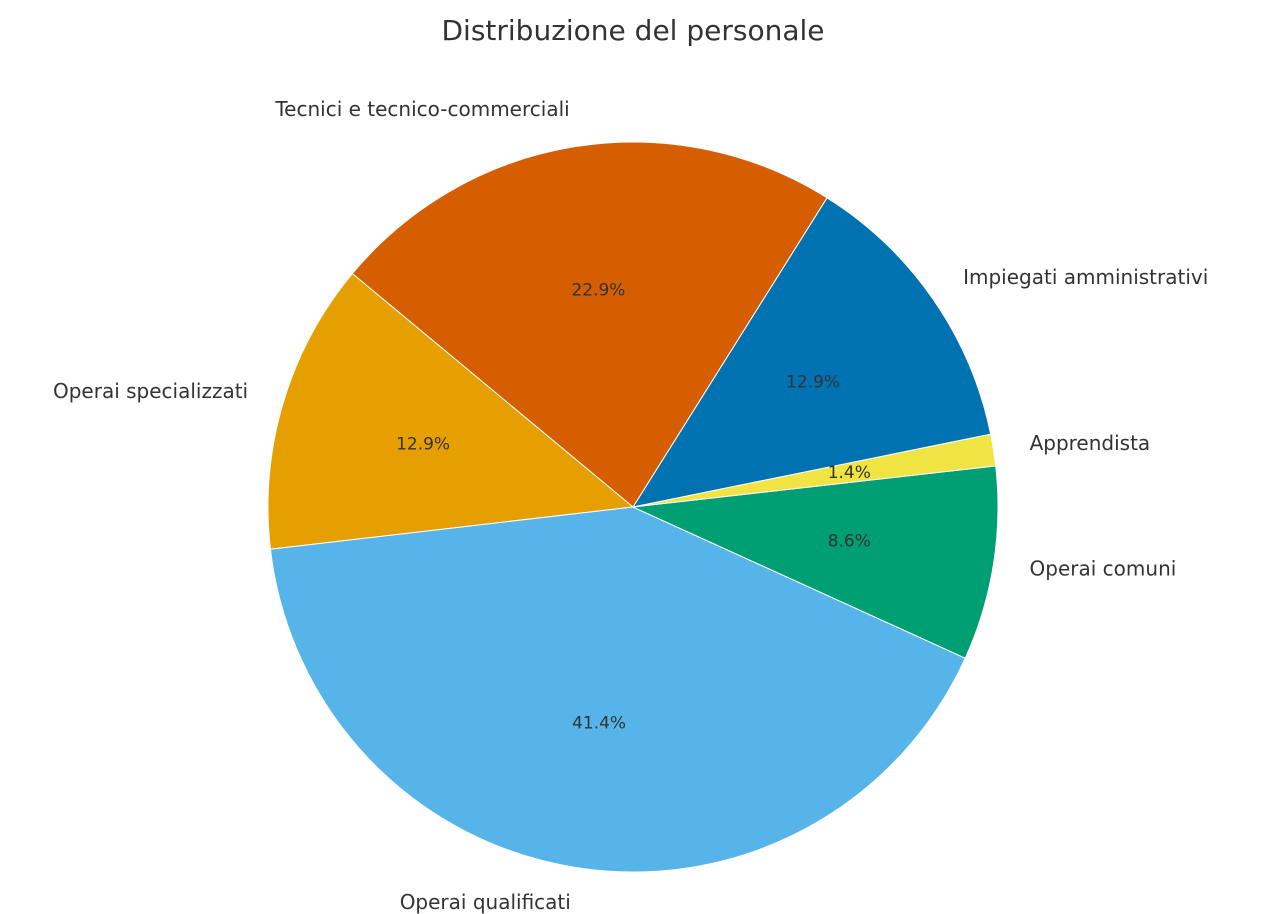  I want to click on chart-title: Distribuzione del personale, so click(632, 30).